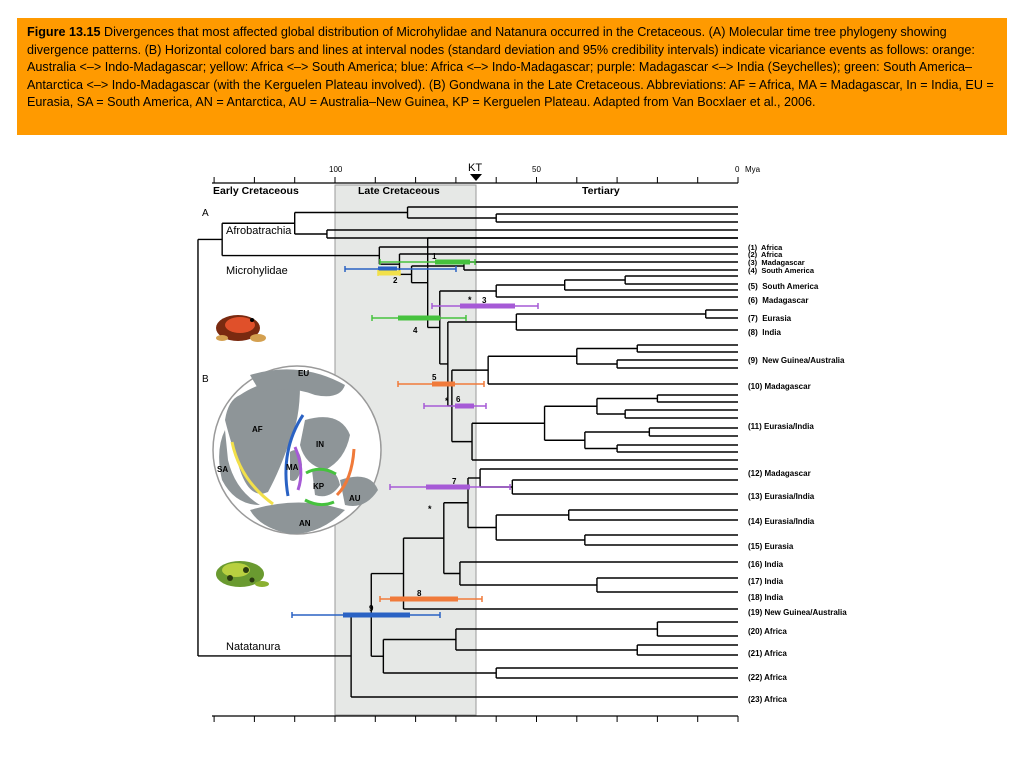  I want to click on vicariance-bars: 1 2 3 4 5 6 7 8 9 * * *, so click(415, 435).